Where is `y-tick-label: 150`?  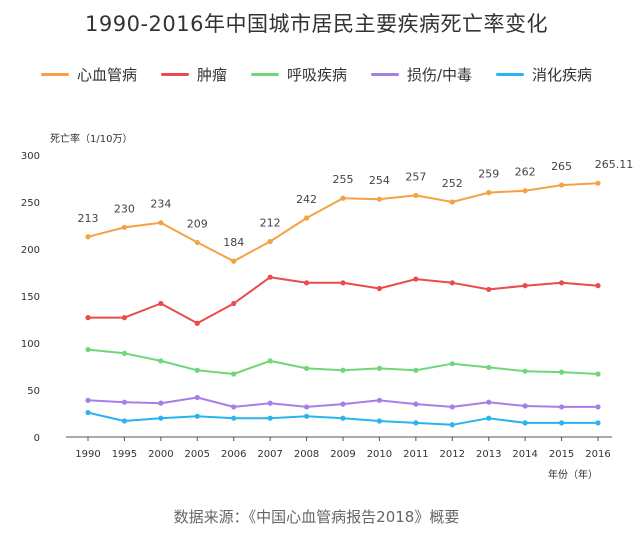 y-tick-label: 150 is located at coordinates (30, 297).